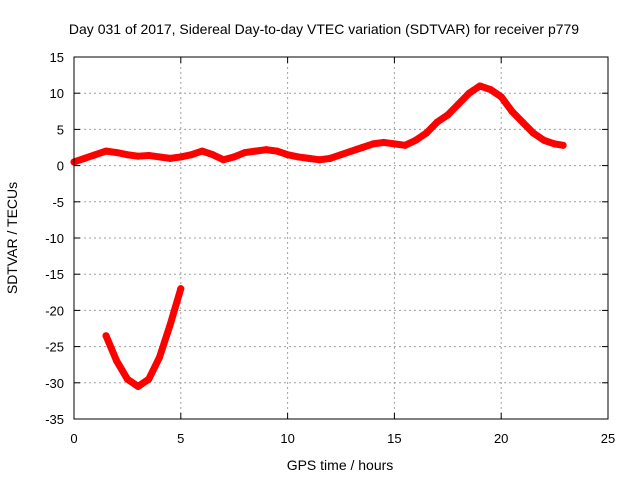  Describe the element at coordinates (54, 238) in the screenshot. I see `y-tick-label: -10` at that location.